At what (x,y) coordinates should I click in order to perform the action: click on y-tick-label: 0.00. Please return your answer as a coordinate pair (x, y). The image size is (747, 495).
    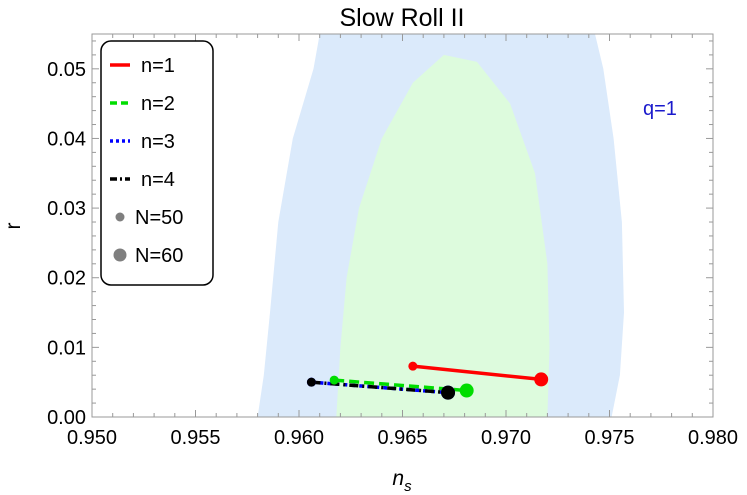
    Looking at the image, I should click on (66, 418).